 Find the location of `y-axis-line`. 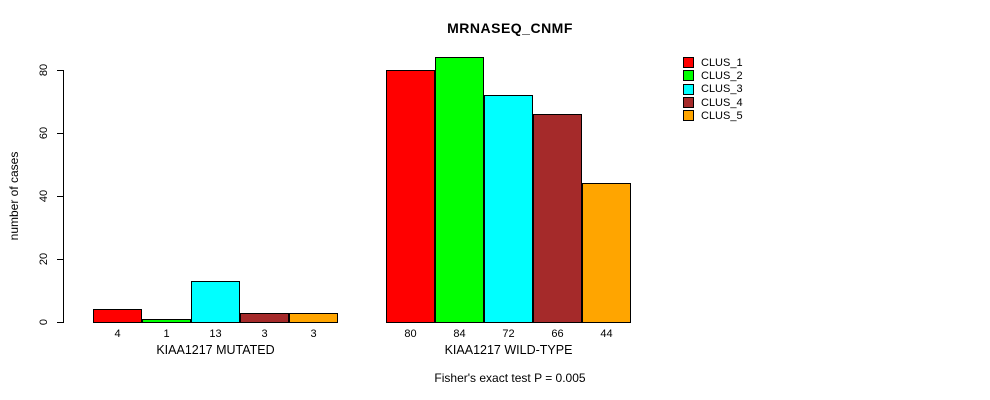

y-axis-line is located at coordinates (63, 196).